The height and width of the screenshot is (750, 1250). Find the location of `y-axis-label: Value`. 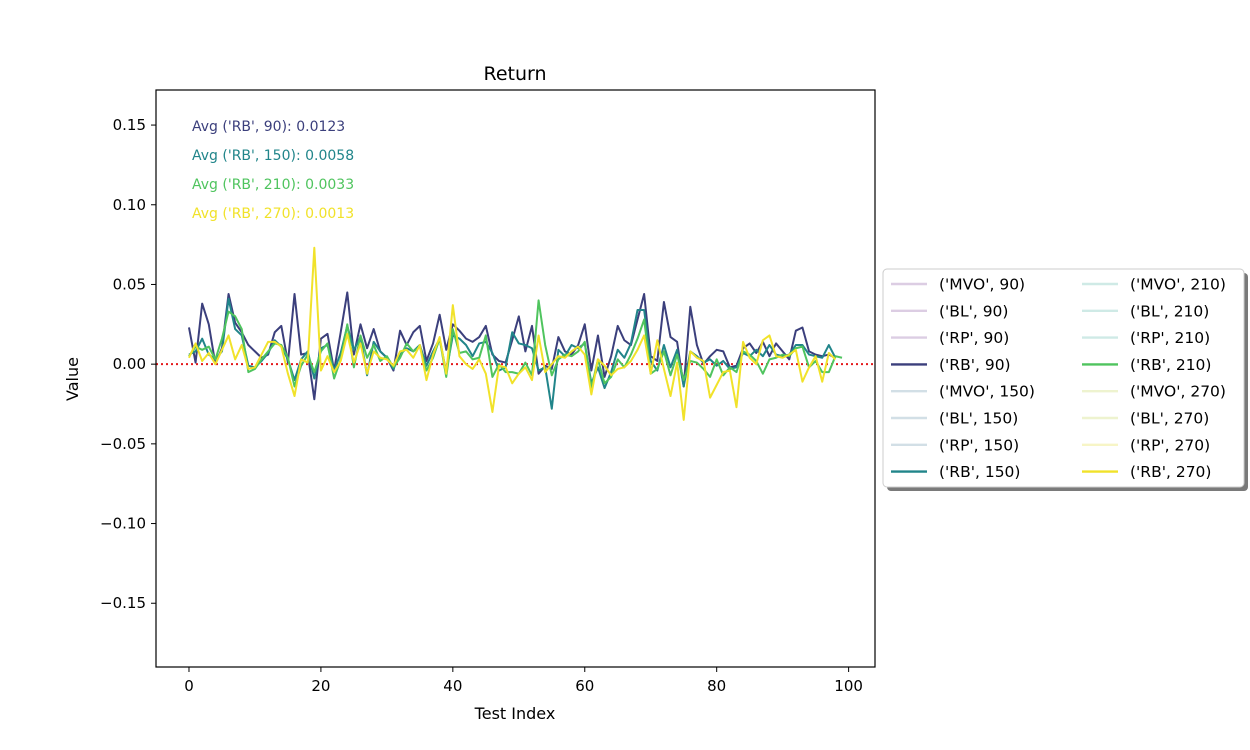

y-axis-label: Value is located at coordinates (72, 379).